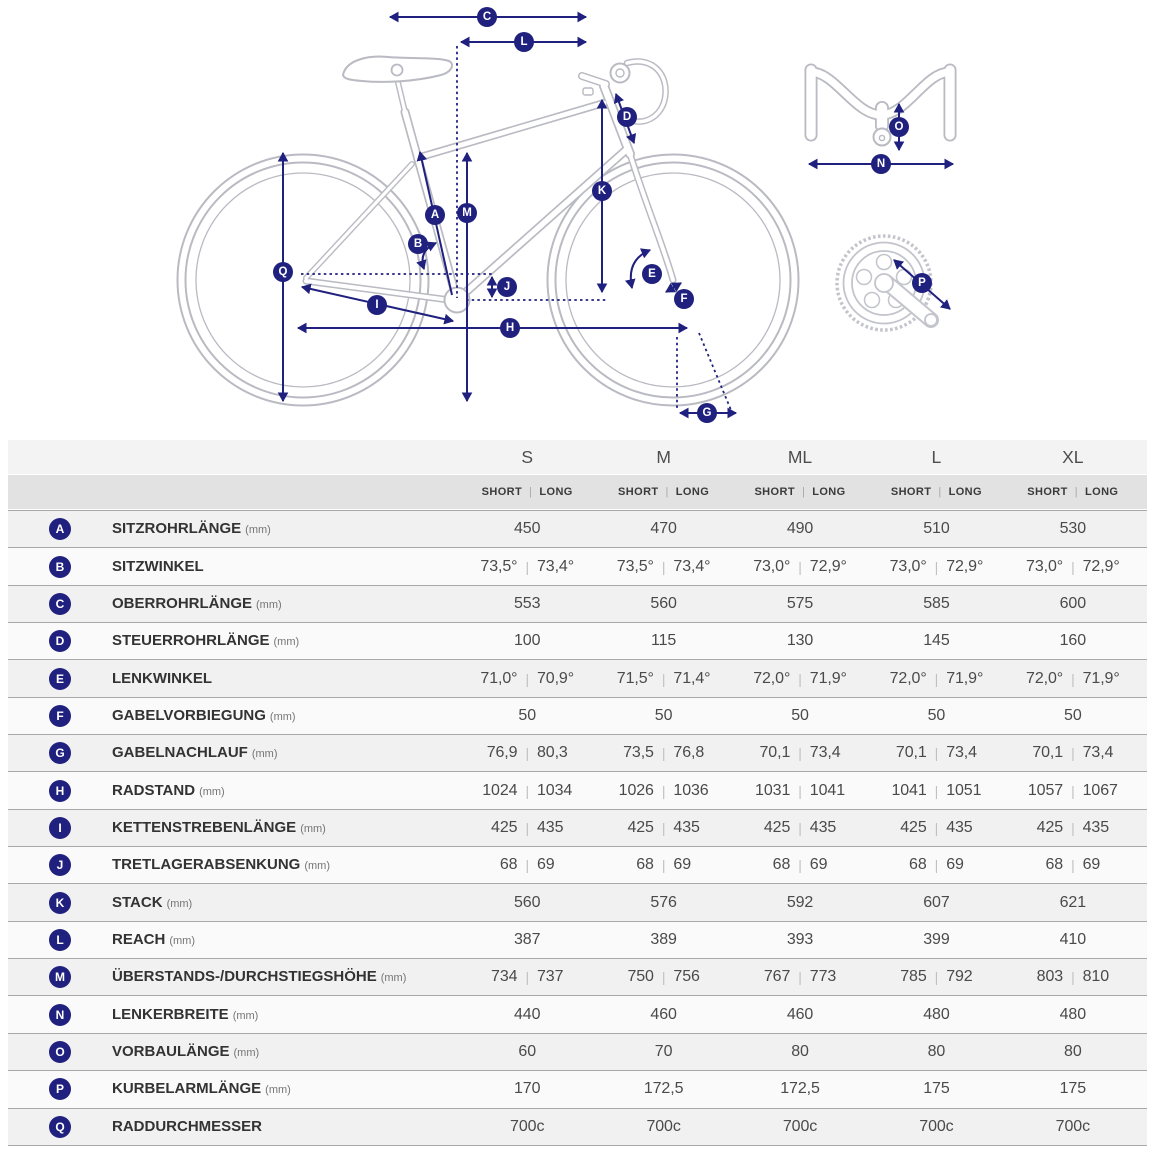 The width and height of the screenshot is (1155, 1155). Describe the element at coordinates (800, 456) in the screenshot. I see `size-label: ML` at that location.